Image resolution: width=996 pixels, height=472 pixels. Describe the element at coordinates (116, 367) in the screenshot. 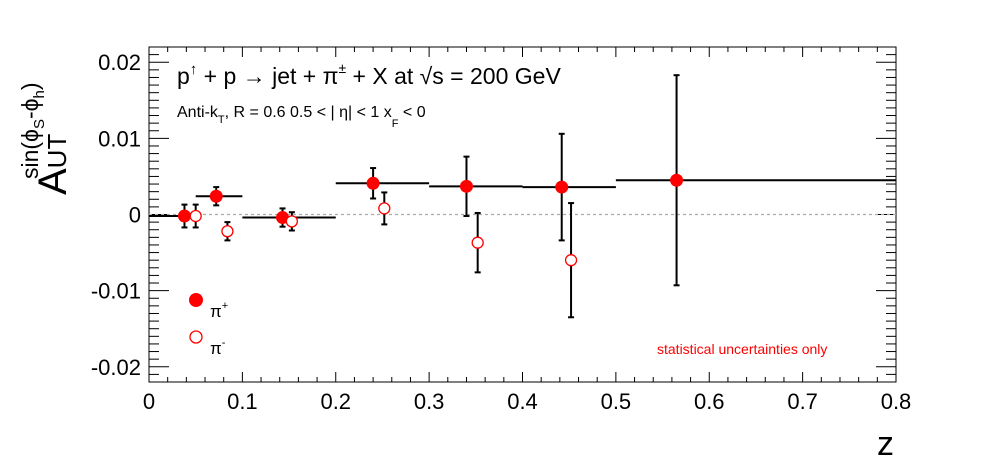

I see `y-tick-label: -0.02` at that location.